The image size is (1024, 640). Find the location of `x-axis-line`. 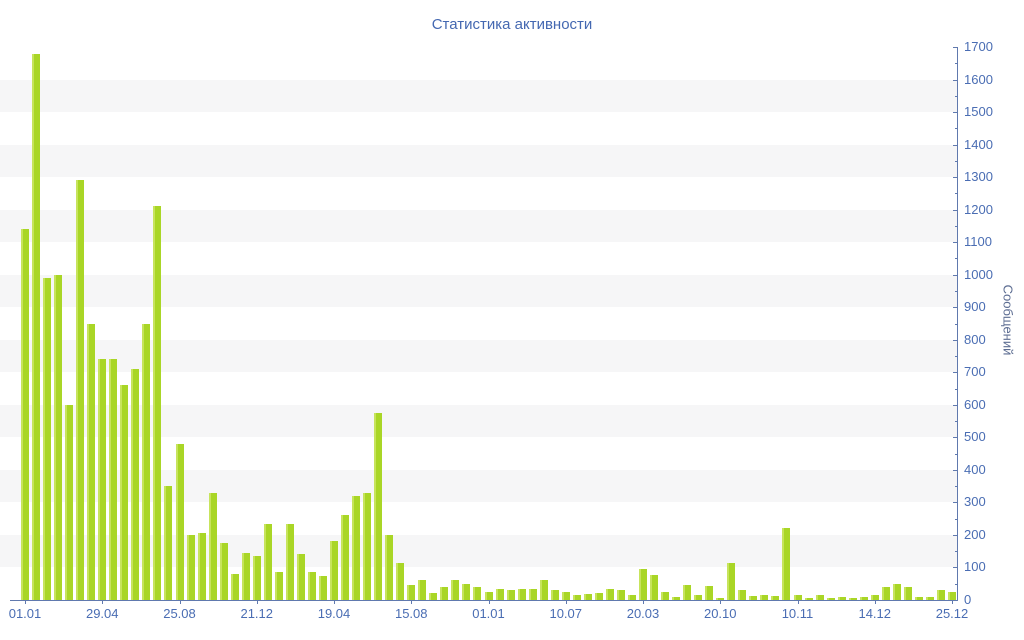

x-axis-line is located at coordinates (484, 600).